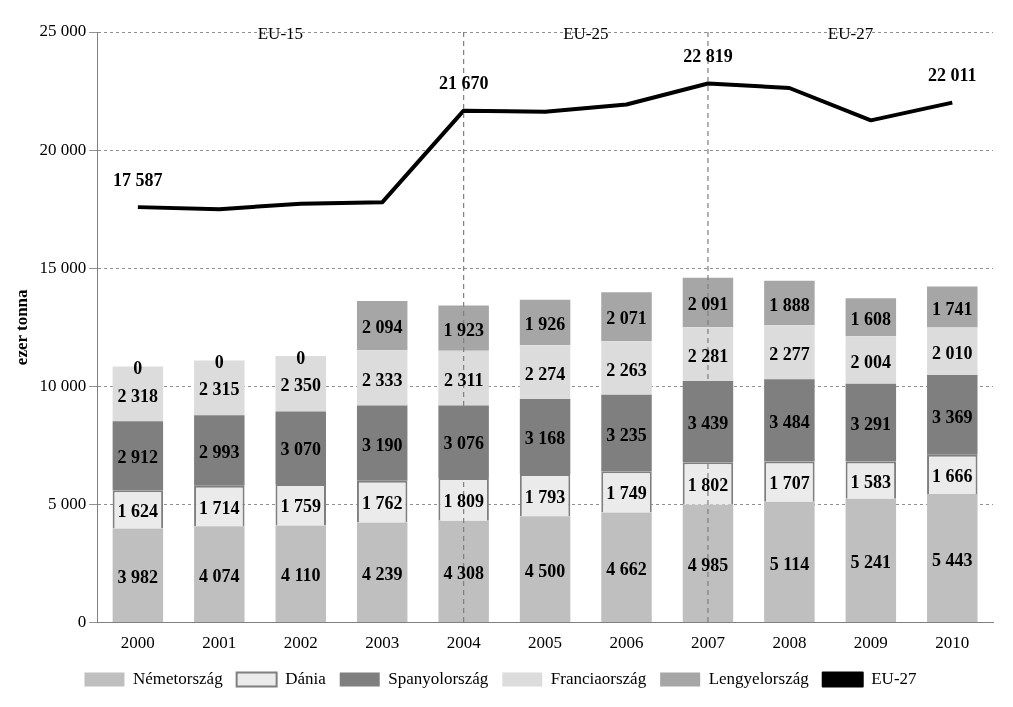 The height and width of the screenshot is (707, 1013). I want to click on data-label: 17 587, so click(138, 179).